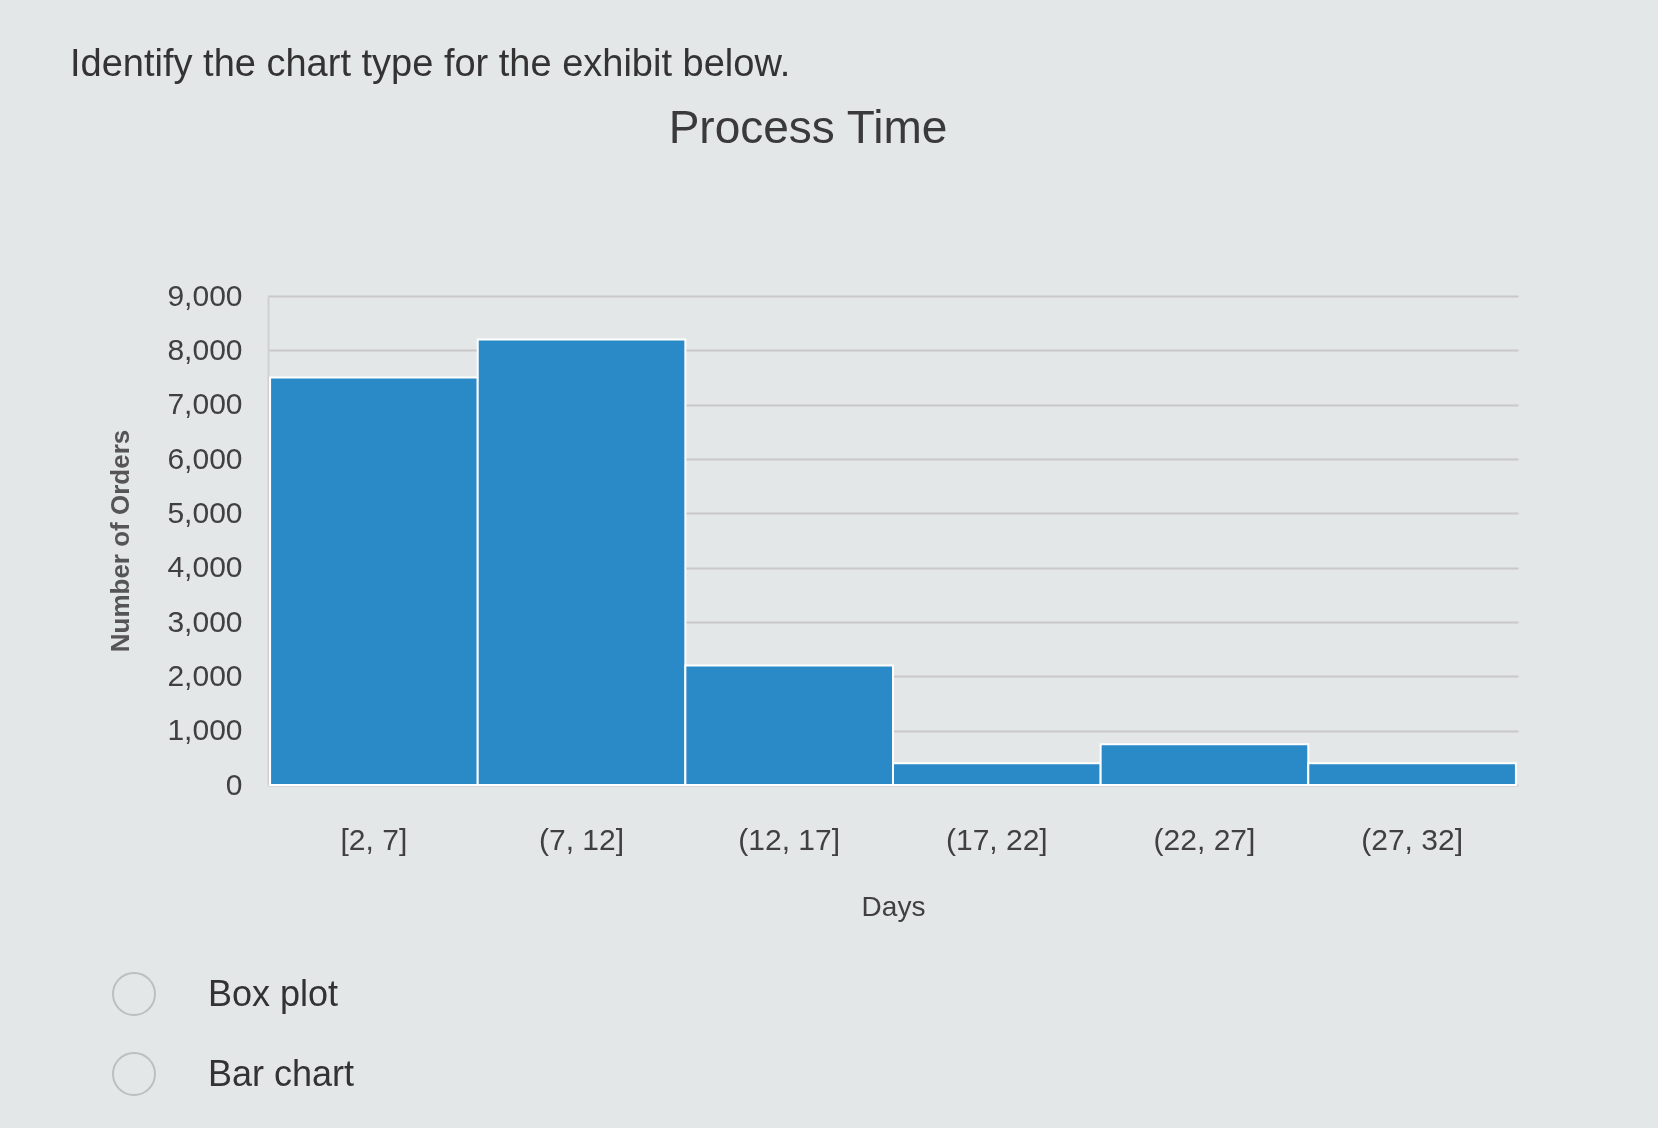 The height and width of the screenshot is (1128, 1658). I want to click on y-tick-label: 2,000, so click(205, 675).